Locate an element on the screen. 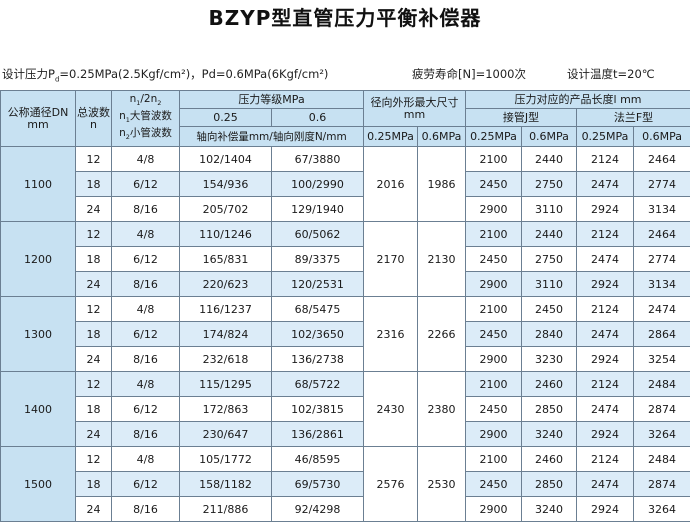  header-od-max-label: 径向外形最大尺寸 is located at coordinates (414, 102).